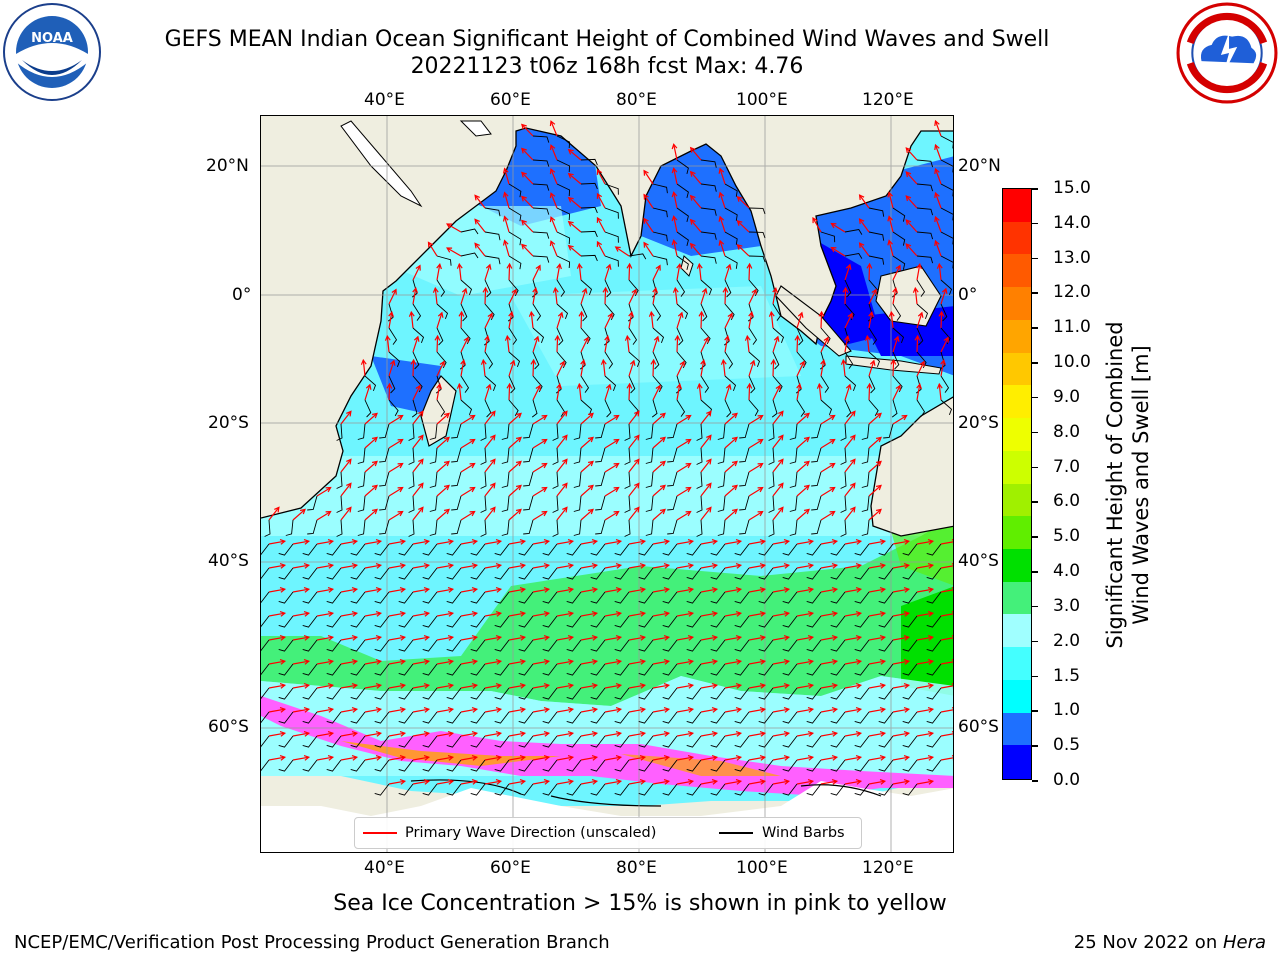  Describe the element at coordinates (636, 100) in the screenshot. I see `lon-tick-top: 80°E` at that location.